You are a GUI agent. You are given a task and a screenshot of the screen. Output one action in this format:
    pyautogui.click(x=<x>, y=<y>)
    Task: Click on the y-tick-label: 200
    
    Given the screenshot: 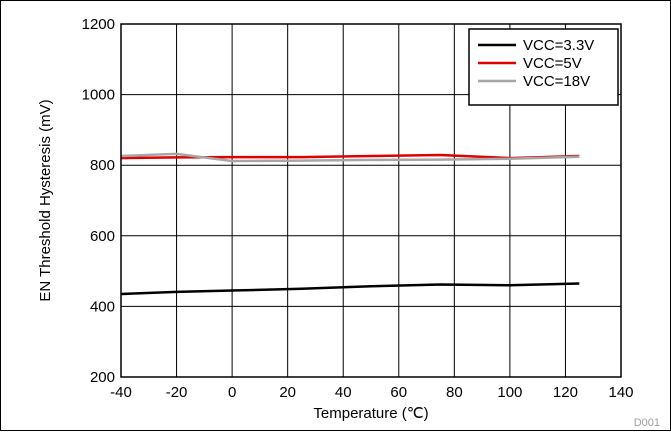 What is the action you would take?
    pyautogui.click(x=102, y=377)
    